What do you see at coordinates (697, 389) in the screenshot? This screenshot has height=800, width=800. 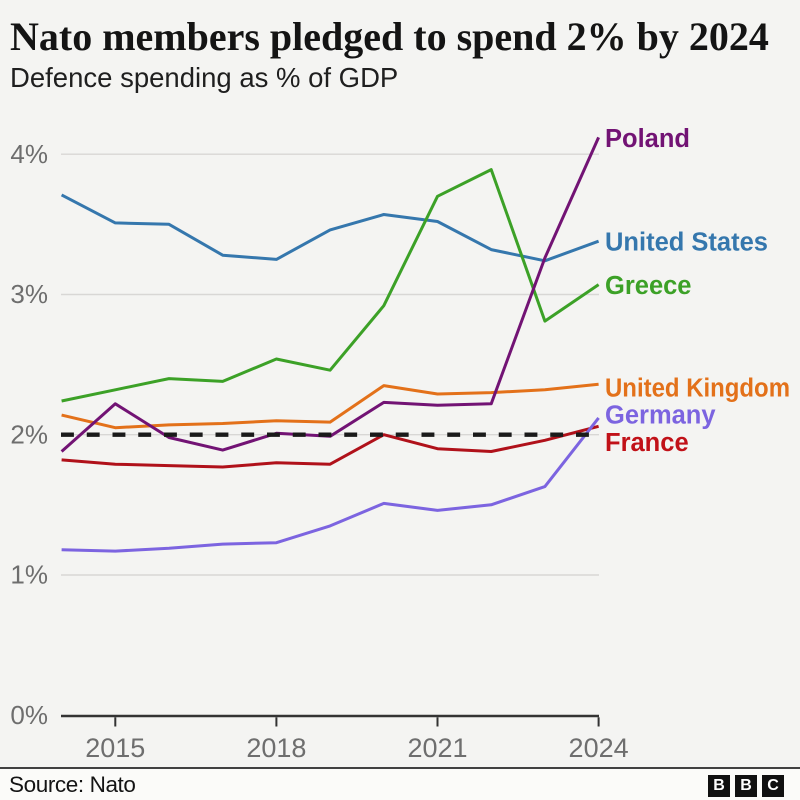 I see `svg-text: United Kingdom` at bounding box center [697, 389].